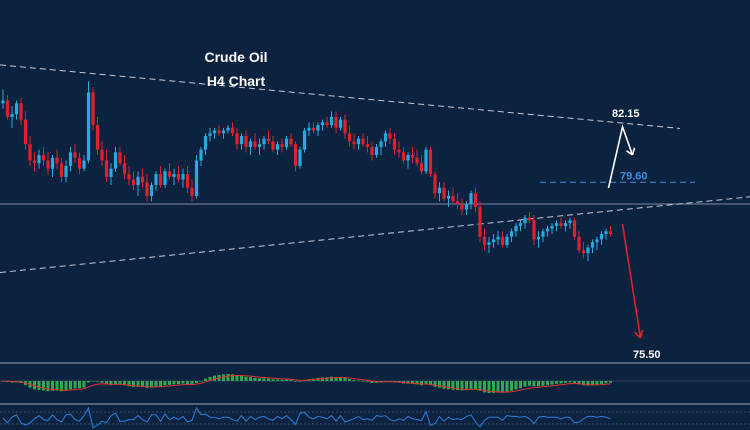 Image resolution: width=750 pixels, height=430 pixels. I want to click on macd-signal-line, so click(306, 383).